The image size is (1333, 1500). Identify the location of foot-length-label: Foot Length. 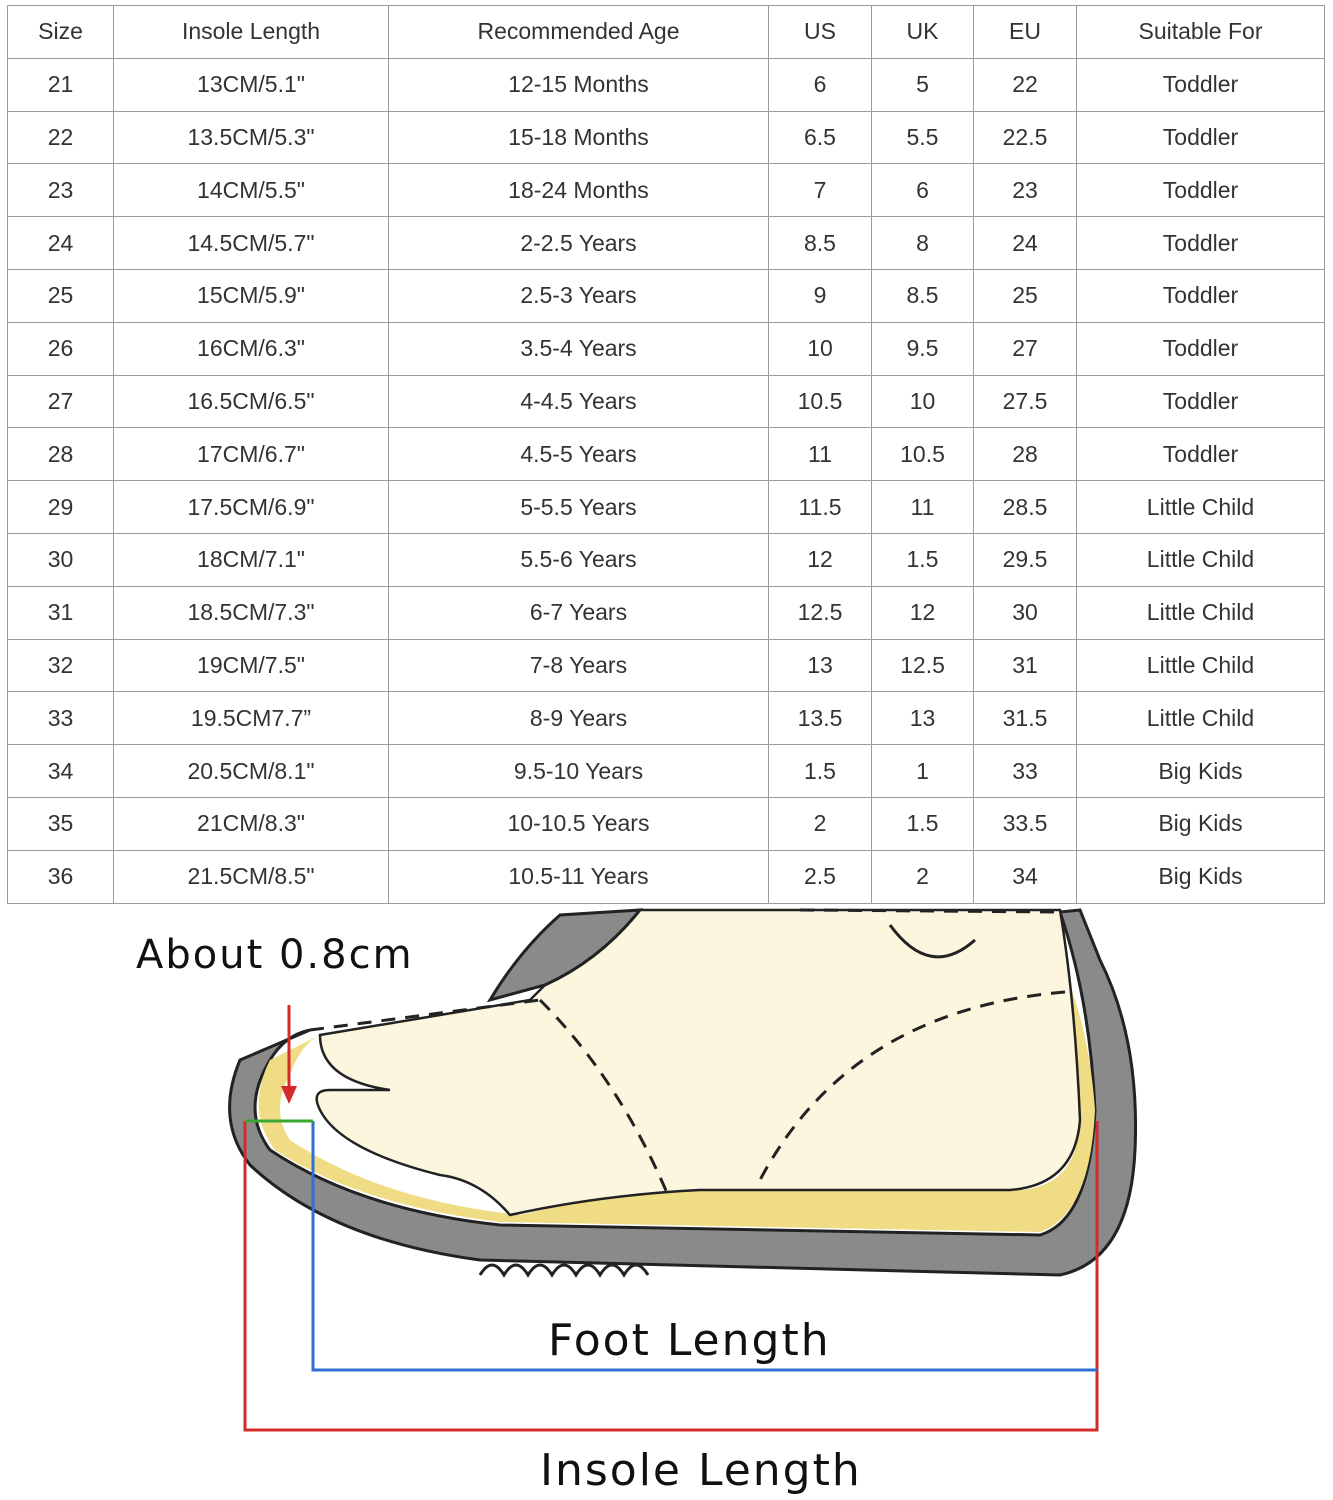
(689, 1340).